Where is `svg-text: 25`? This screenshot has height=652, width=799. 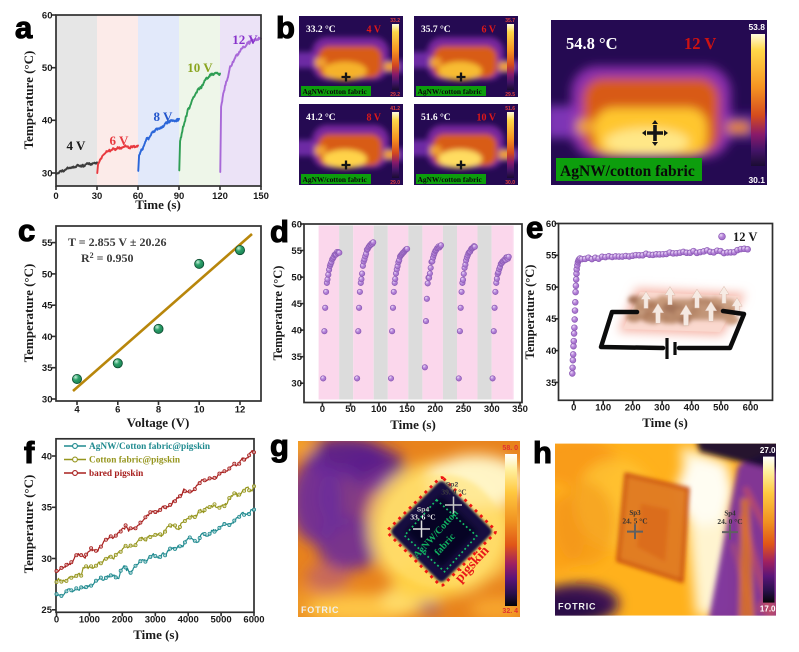 svg-text: 25 is located at coordinates (46, 610).